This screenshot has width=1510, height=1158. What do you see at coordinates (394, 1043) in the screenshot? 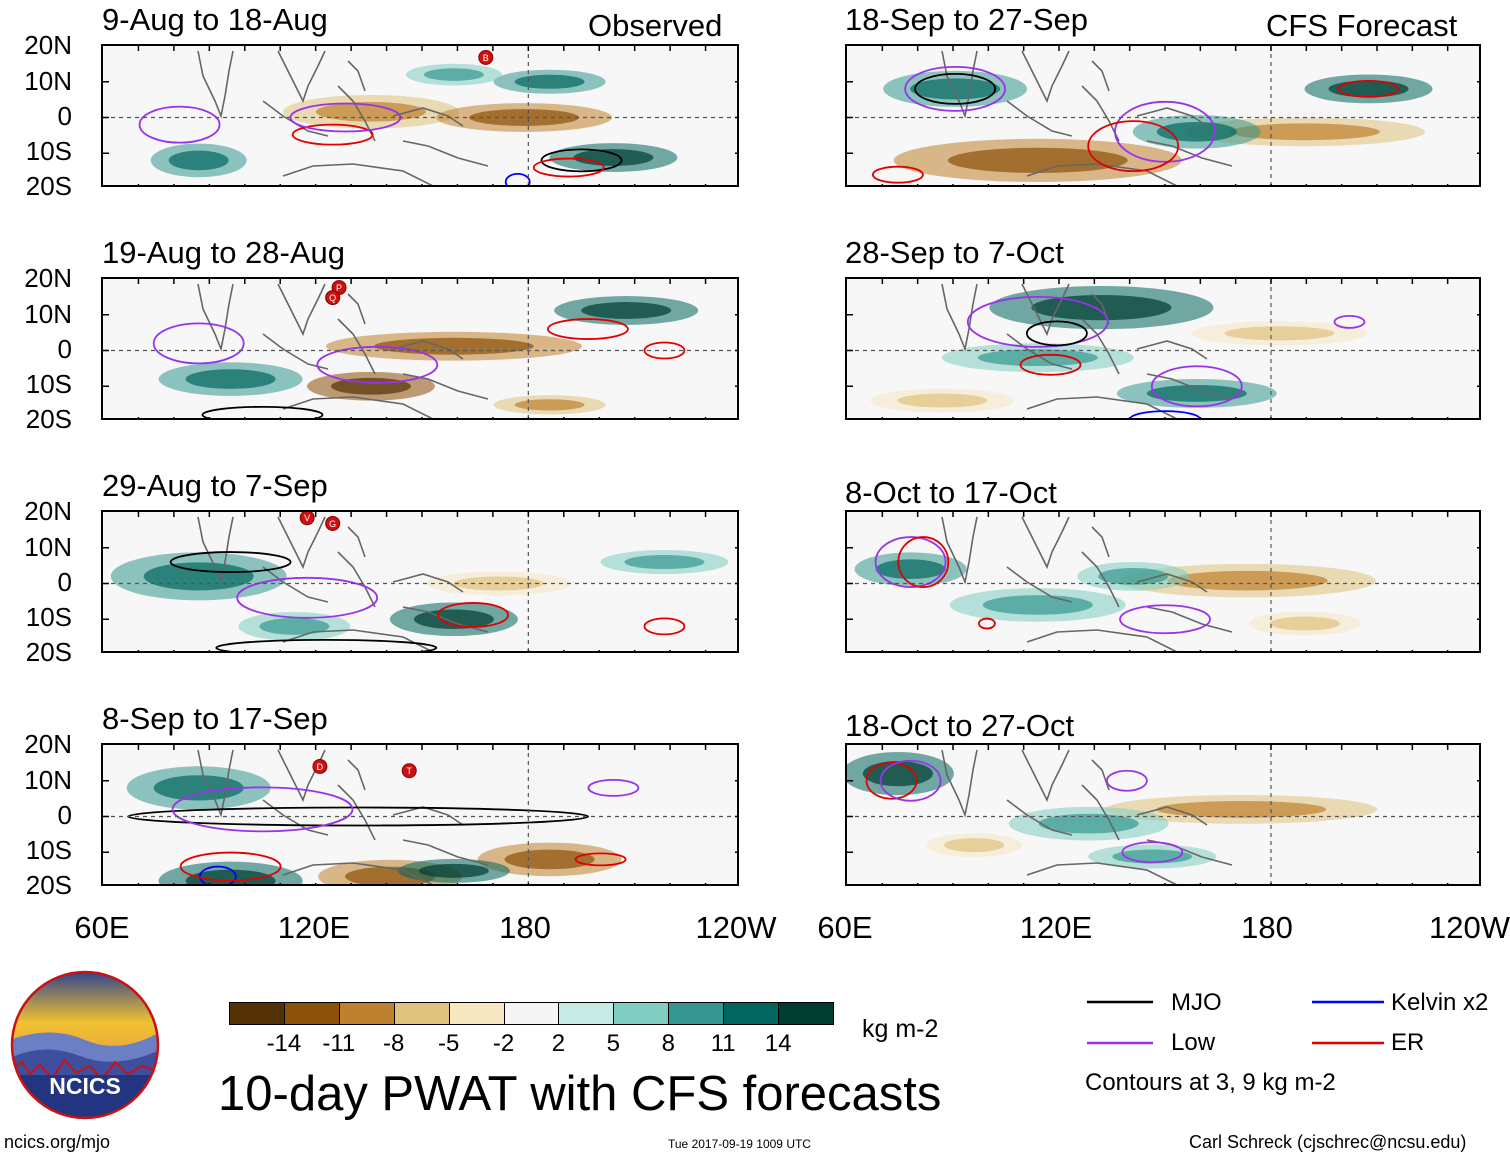
I see `colorbar-tick-label: -8` at bounding box center [394, 1043].